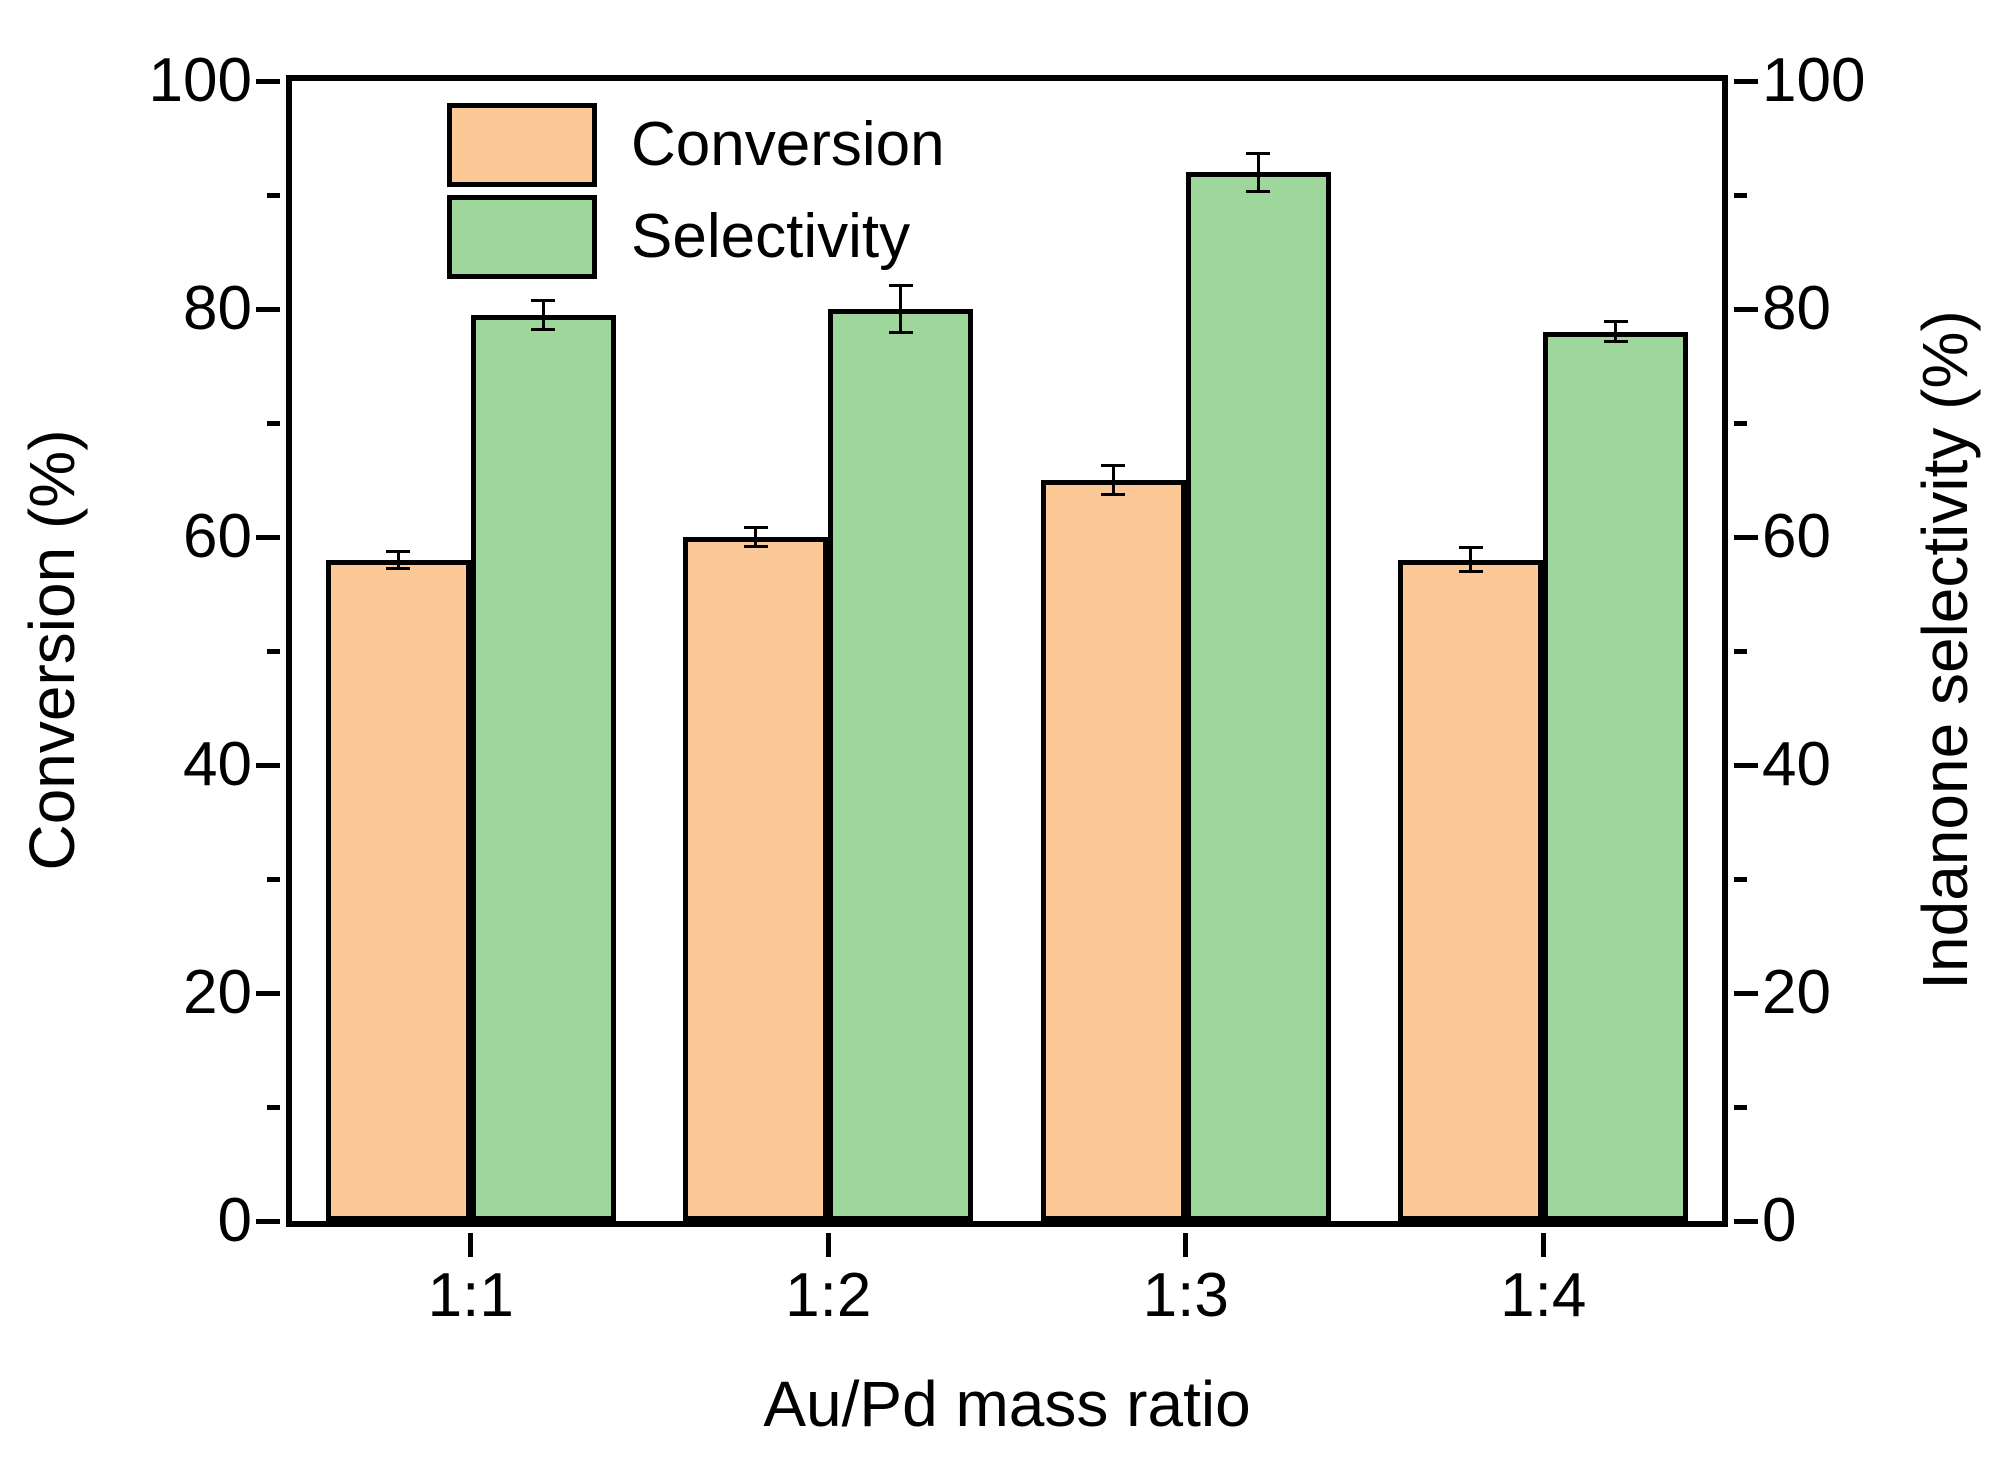 Image resolution: width=2014 pixels, height=1473 pixels. I want to click on errorbar-selectivity-1:2, so click(900, 309).